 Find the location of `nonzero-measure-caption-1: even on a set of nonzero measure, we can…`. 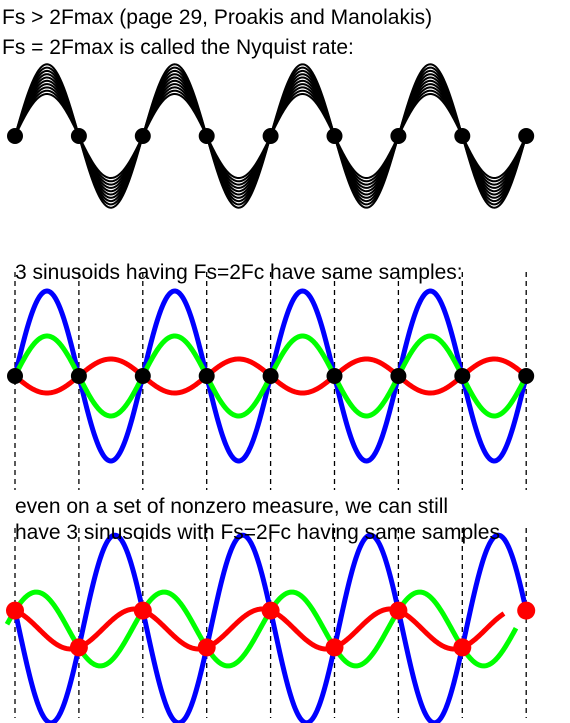

nonzero-measure-caption-1: even on a set of nonzero measure, we can… is located at coordinates (231, 506).